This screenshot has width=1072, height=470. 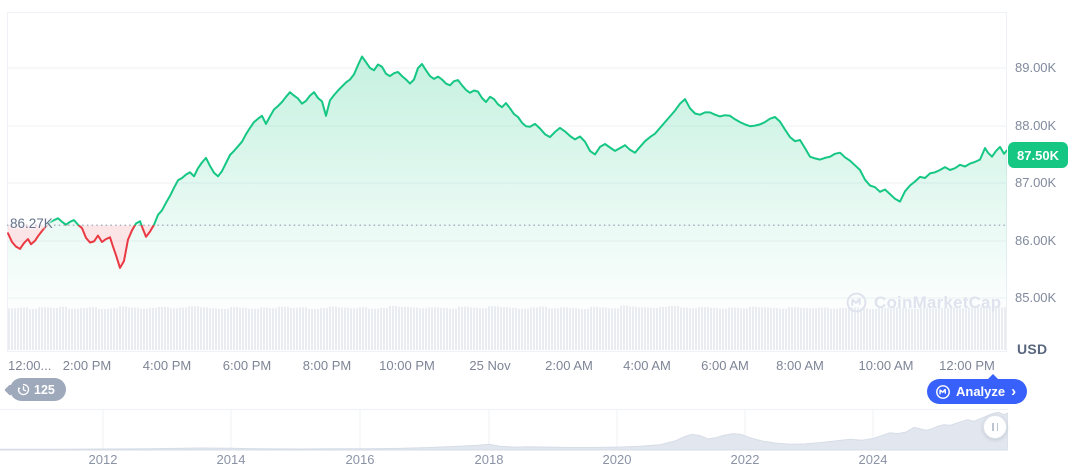 What do you see at coordinates (569, 365) in the screenshot?
I see `time-axis-tick: 2:00 AM` at bounding box center [569, 365].